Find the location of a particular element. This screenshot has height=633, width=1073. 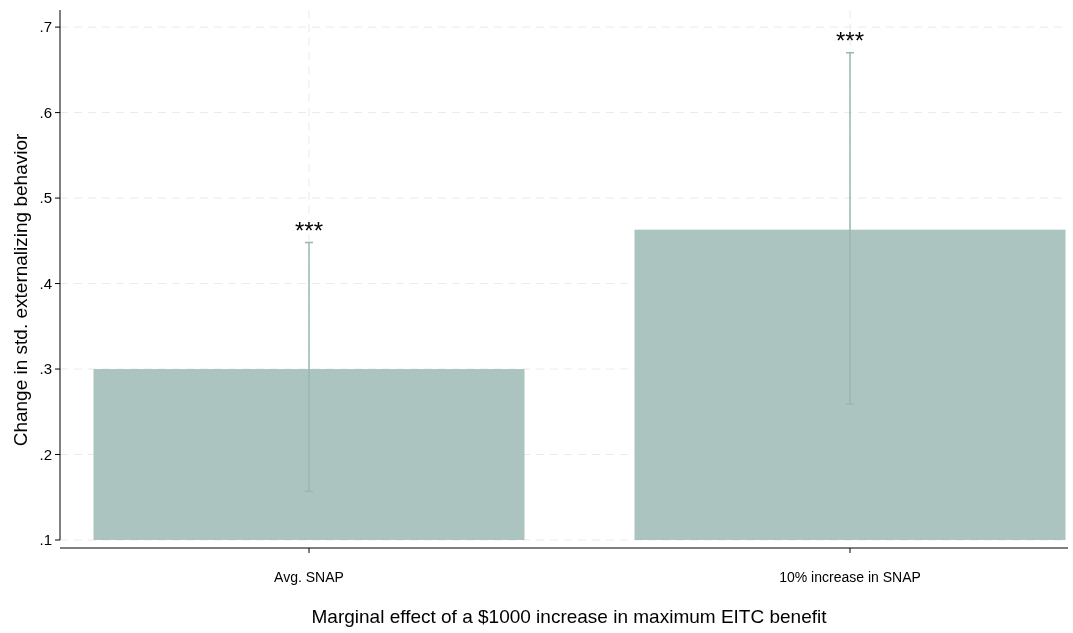

y-tick-label: .7 is located at coordinates (45, 27).